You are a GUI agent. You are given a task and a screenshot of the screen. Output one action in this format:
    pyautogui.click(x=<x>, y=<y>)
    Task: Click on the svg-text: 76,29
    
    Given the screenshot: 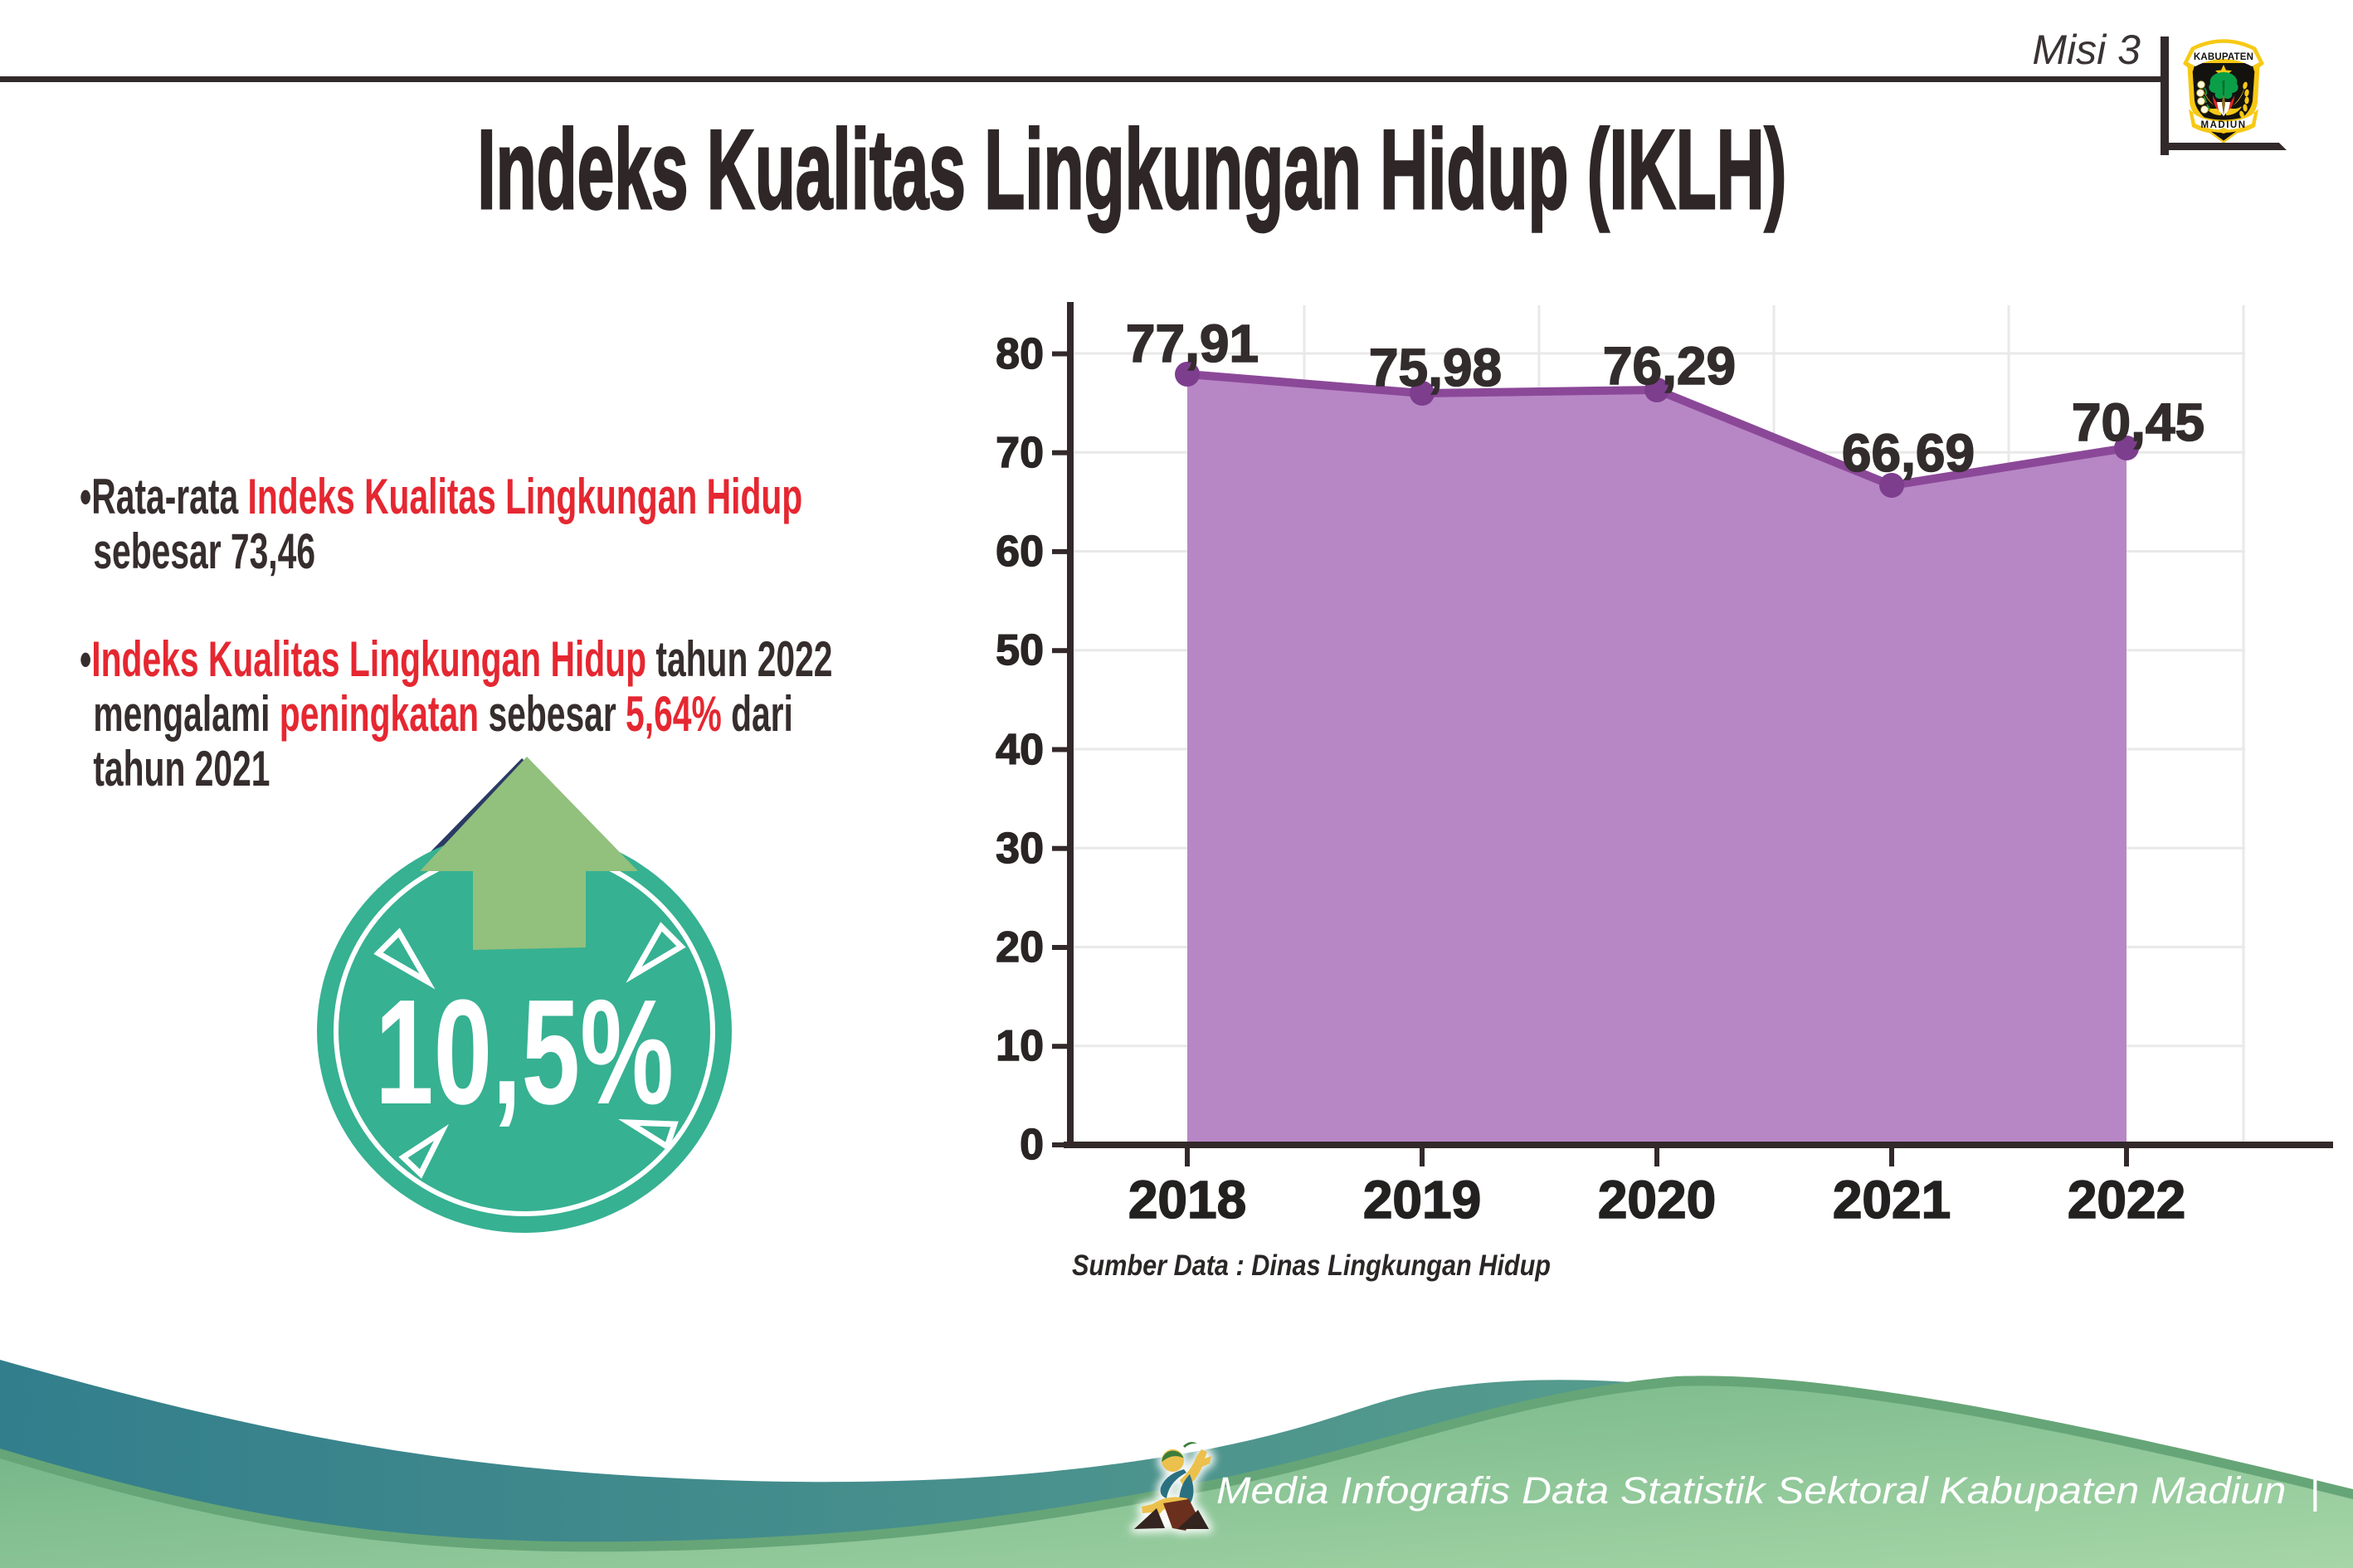 What is the action you would take?
    pyautogui.click(x=1669, y=366)
    